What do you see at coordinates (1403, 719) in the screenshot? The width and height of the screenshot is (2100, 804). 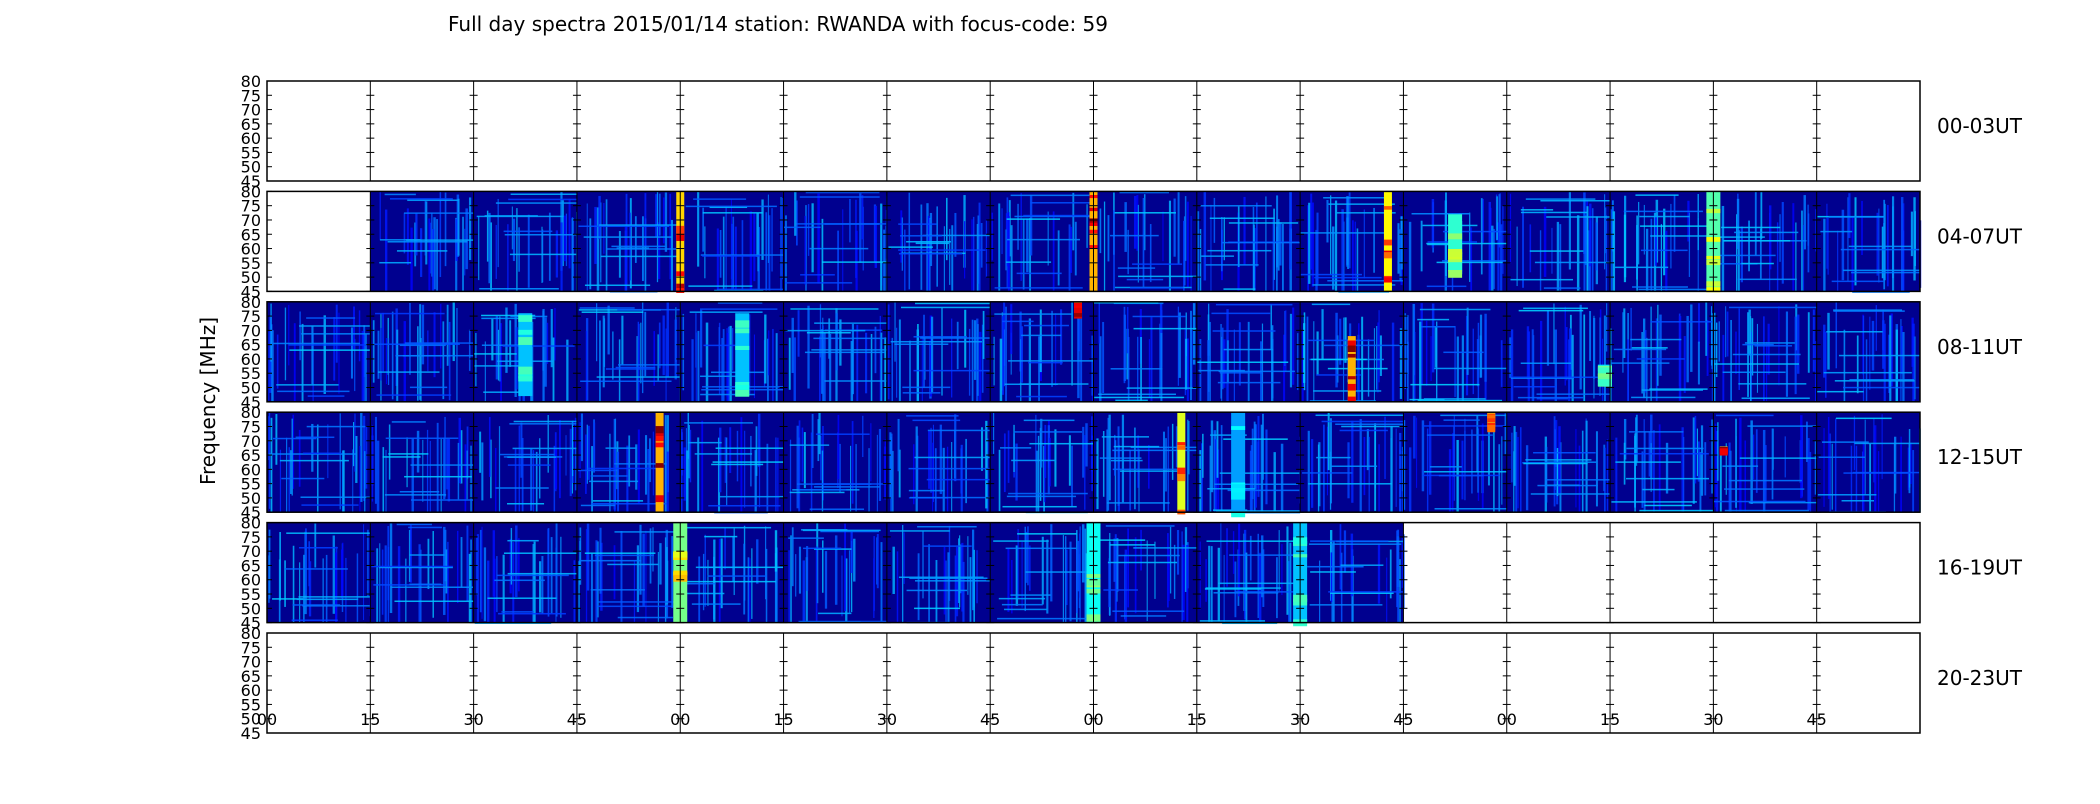 I see `x-tick-label: 45` at bounding box center [1403, 719].